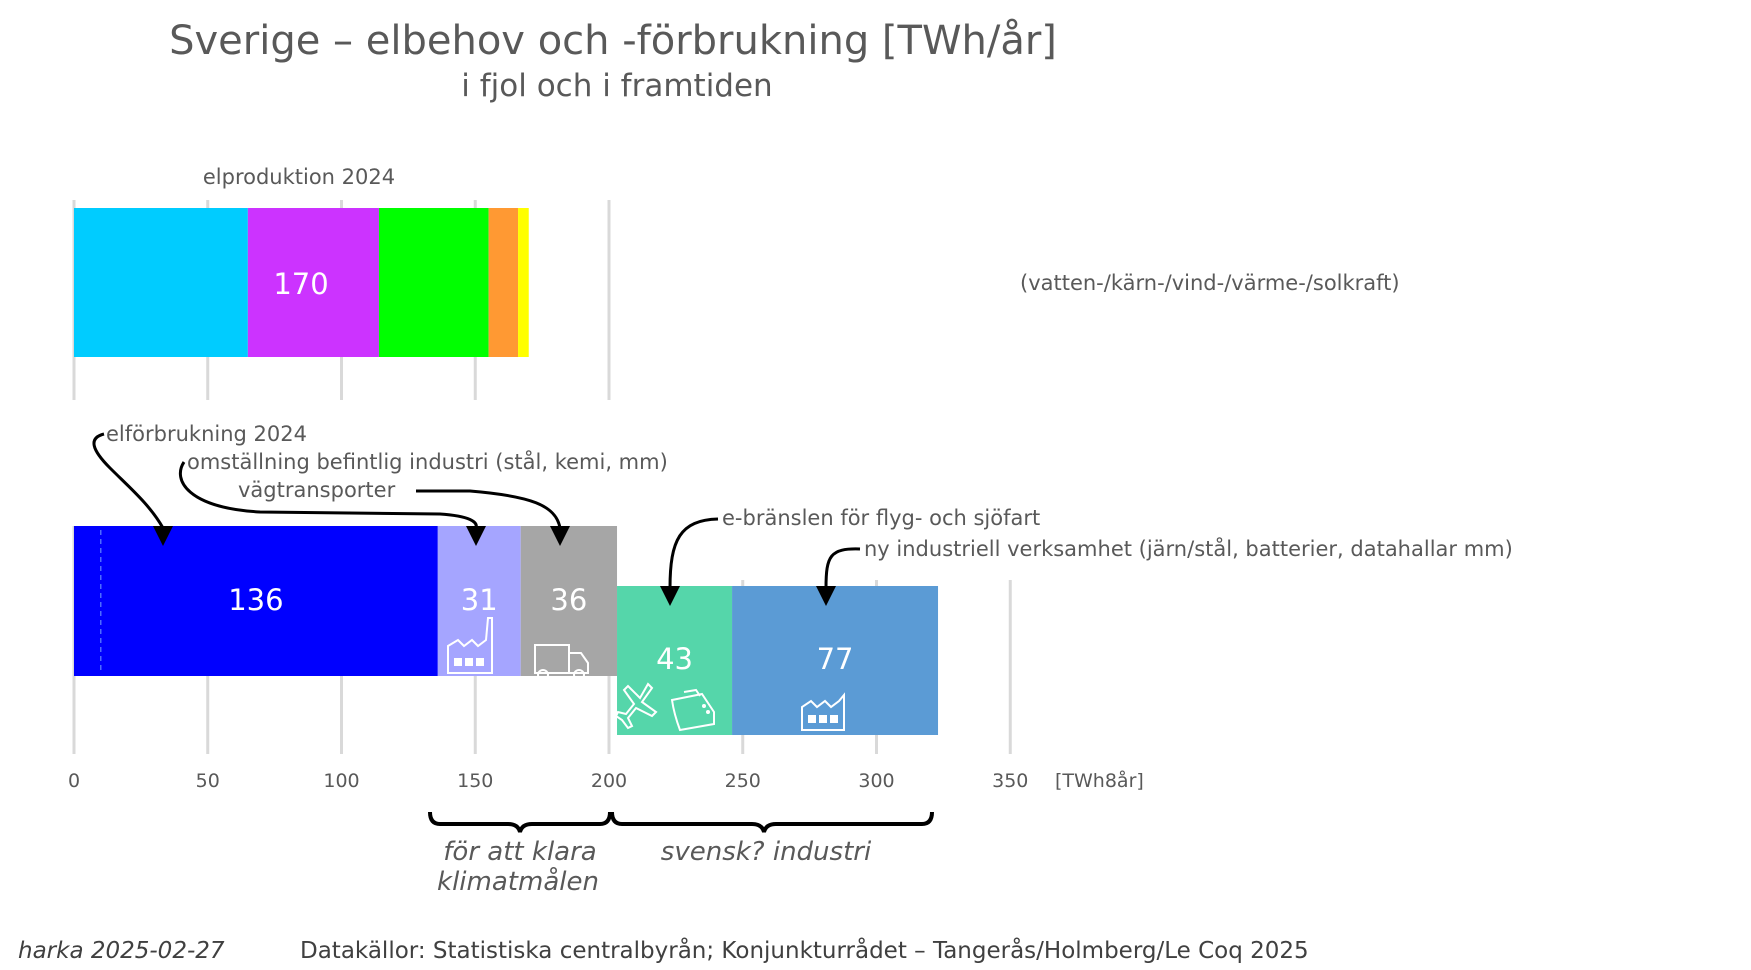 This screenshot has width=1751, height=970. Describe the element at coordinates (121, 951) in the screenshot. I see `footer-author-date: harka 2025-02-27` at that location.